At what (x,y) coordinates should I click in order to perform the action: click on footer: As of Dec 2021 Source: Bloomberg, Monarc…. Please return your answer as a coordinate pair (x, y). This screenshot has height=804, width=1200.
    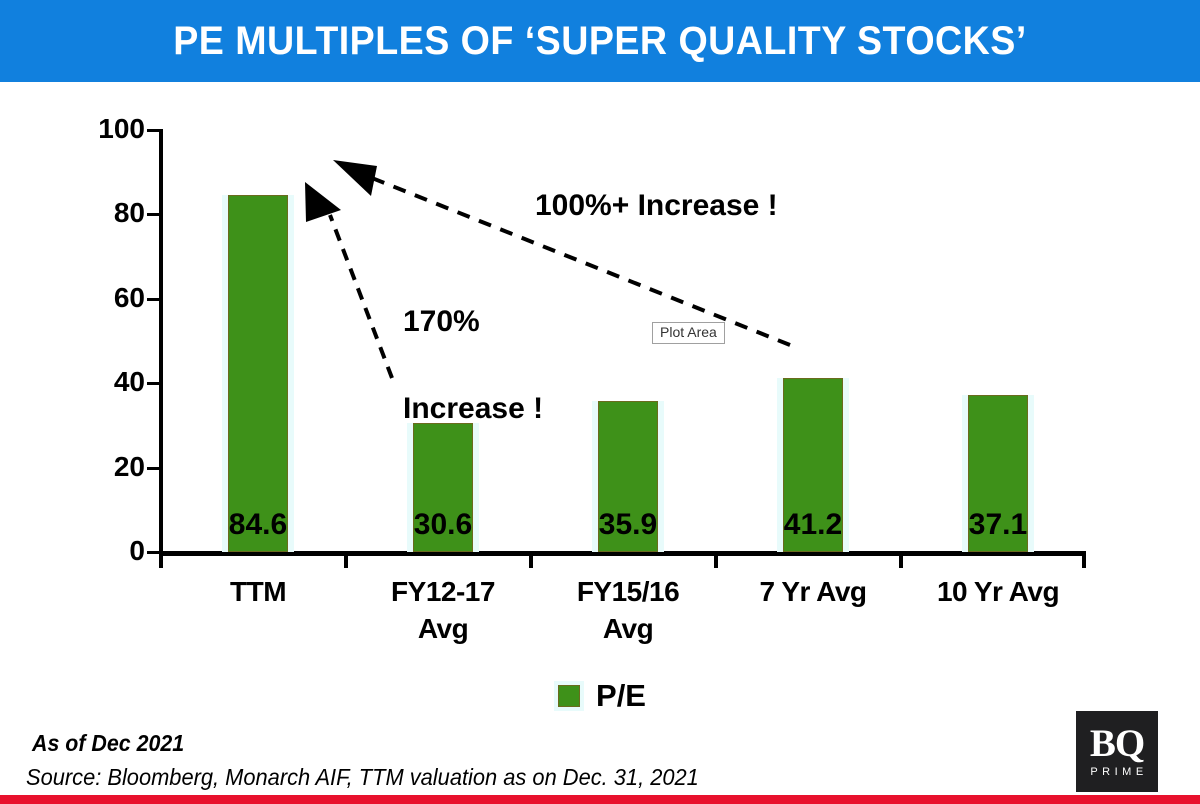
    Looking at the image, I should click on (600, 763).